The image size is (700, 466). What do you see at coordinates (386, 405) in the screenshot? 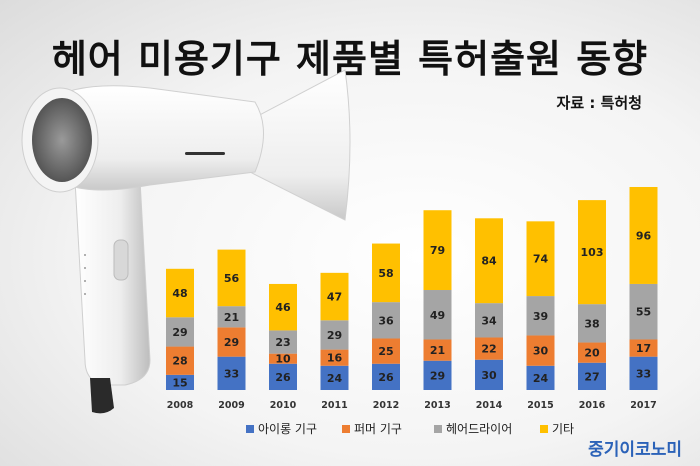
I see `x-tick-label: 2012` at bounding box center [386, 405].